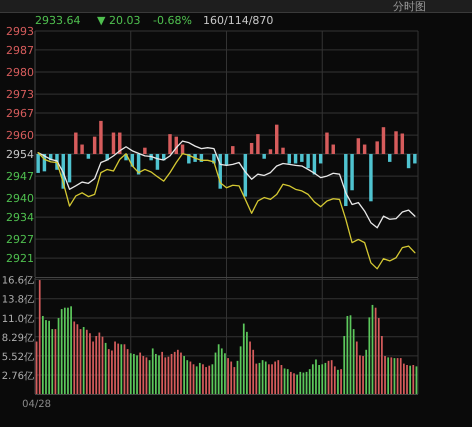 The image size is (472, 427). I want to click on y-tick-label: 2927, so click(20, 239).